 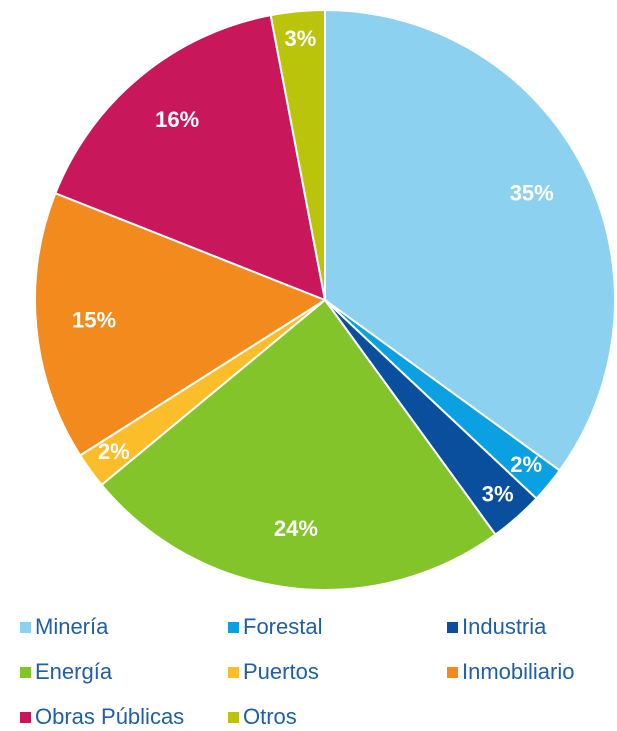 I want to click on pie-slice, so click(x=297, y=154).